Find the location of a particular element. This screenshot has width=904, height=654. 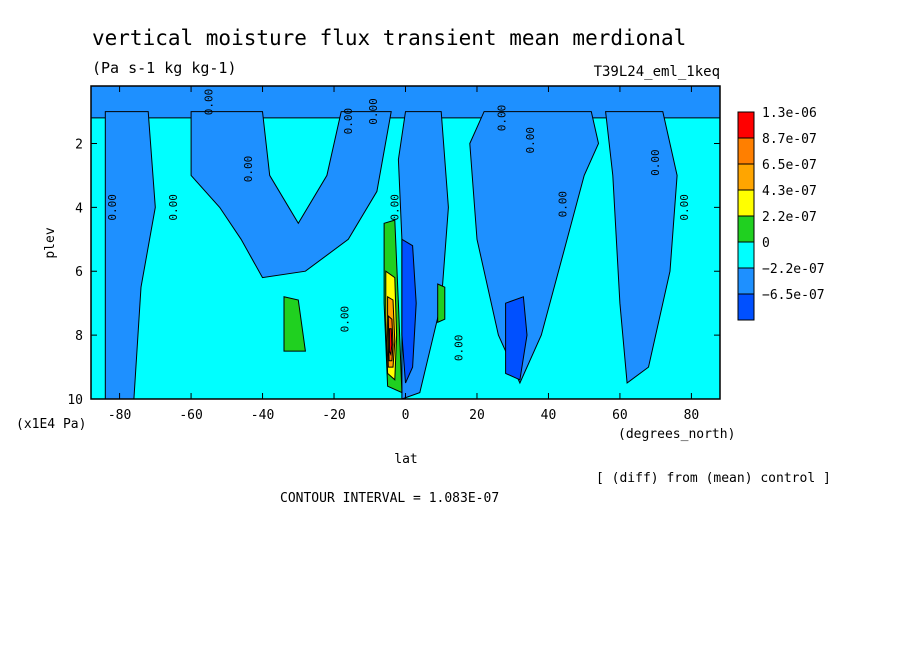

x-tick-label: -80 is located at coordinates (119, 415).